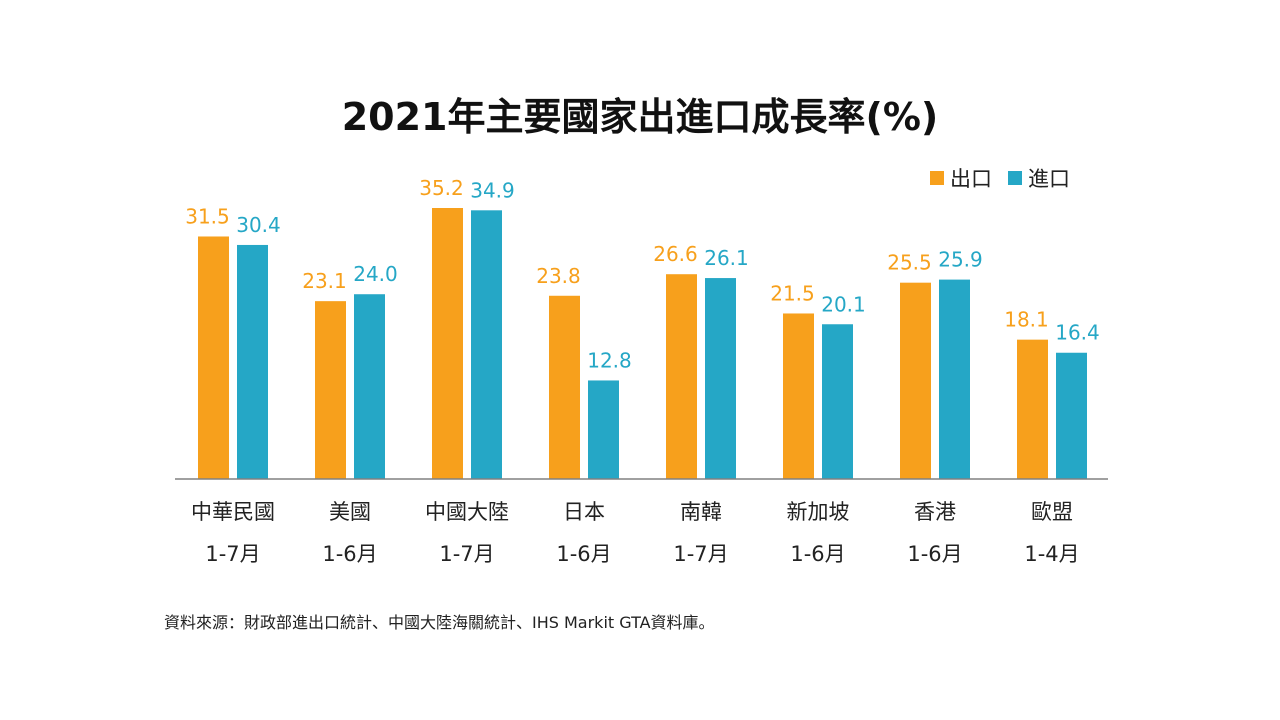 This screenshot has height=720, width=1280. What do you see at coordinates (934, 554) in the screenshot?
I see `x-period-label-6: 1-6月` at bounding box center [934, 554].